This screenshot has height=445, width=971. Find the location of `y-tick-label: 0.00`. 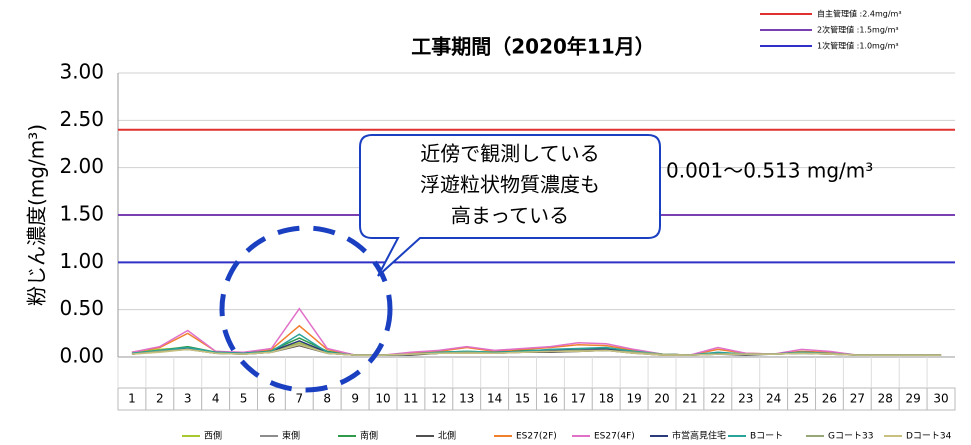

y-tick-label: 0.00 is located at coordinates (81, 356).